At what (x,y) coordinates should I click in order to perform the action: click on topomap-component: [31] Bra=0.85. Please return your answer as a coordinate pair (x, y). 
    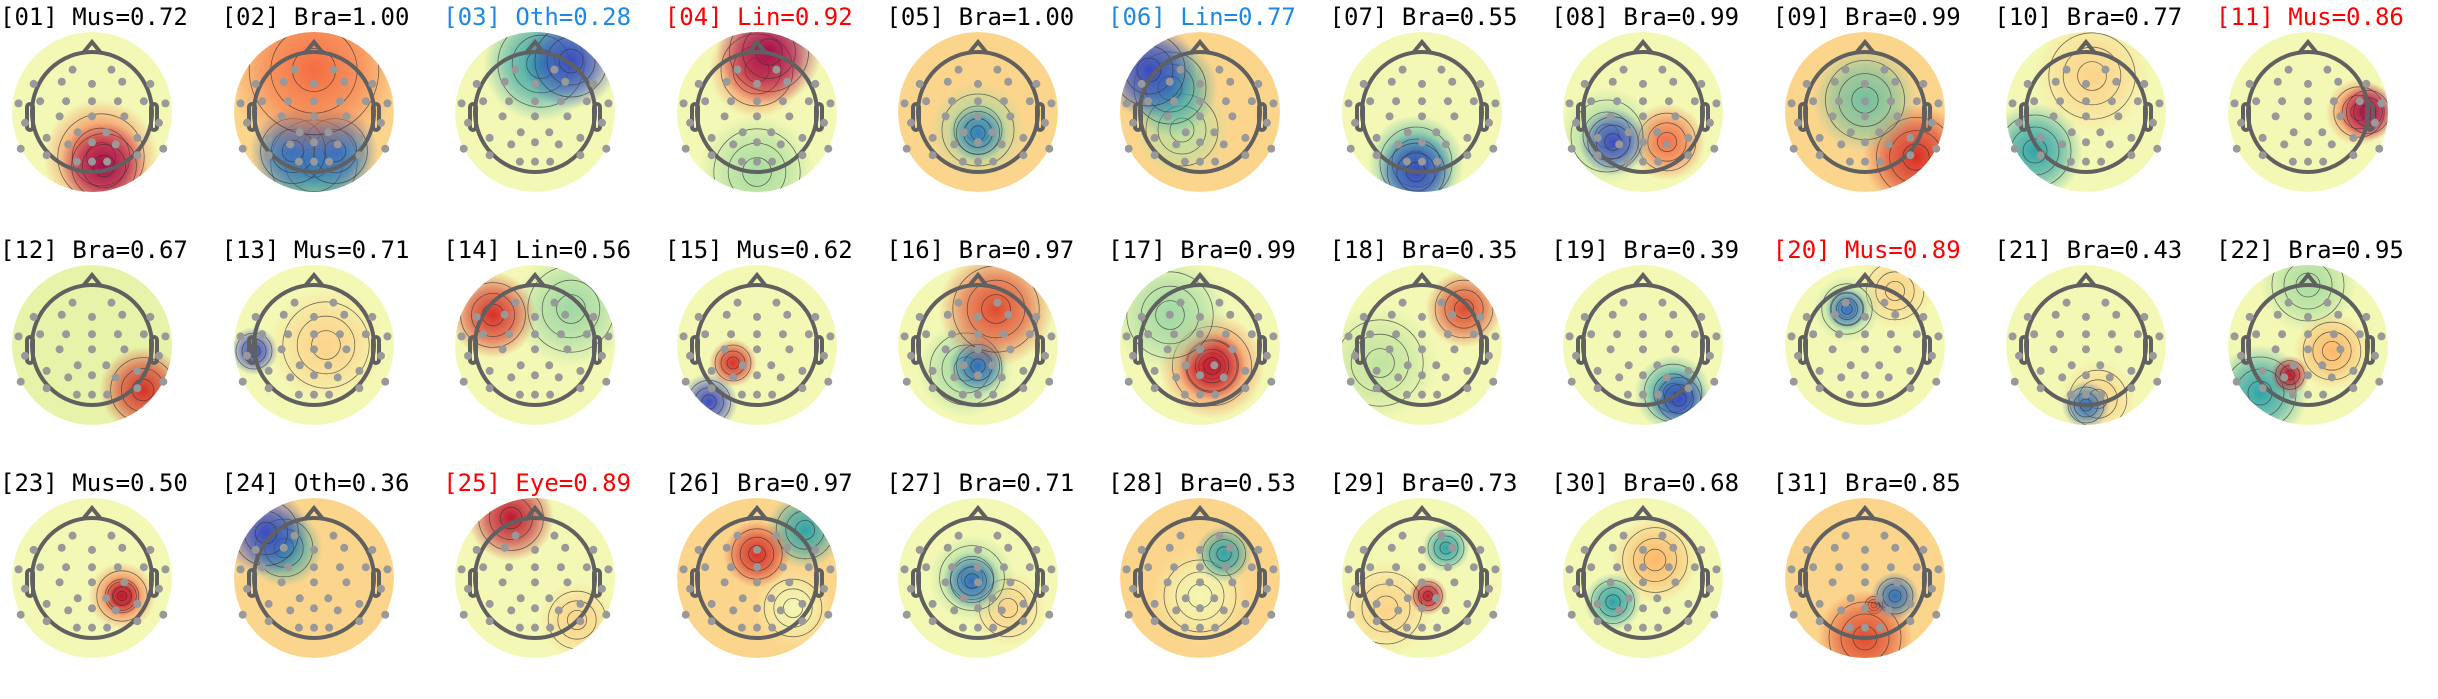
    Looking at the image, I should click on (1884, 582).